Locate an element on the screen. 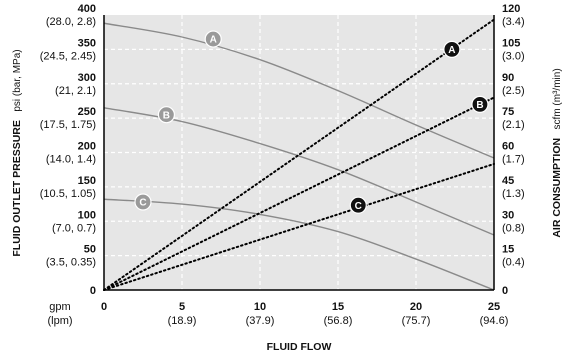 Image resolution: width=572 pixels, height=357 pixels. right-tick-sublabel: (0.4) is located at coordinates (513, 263).